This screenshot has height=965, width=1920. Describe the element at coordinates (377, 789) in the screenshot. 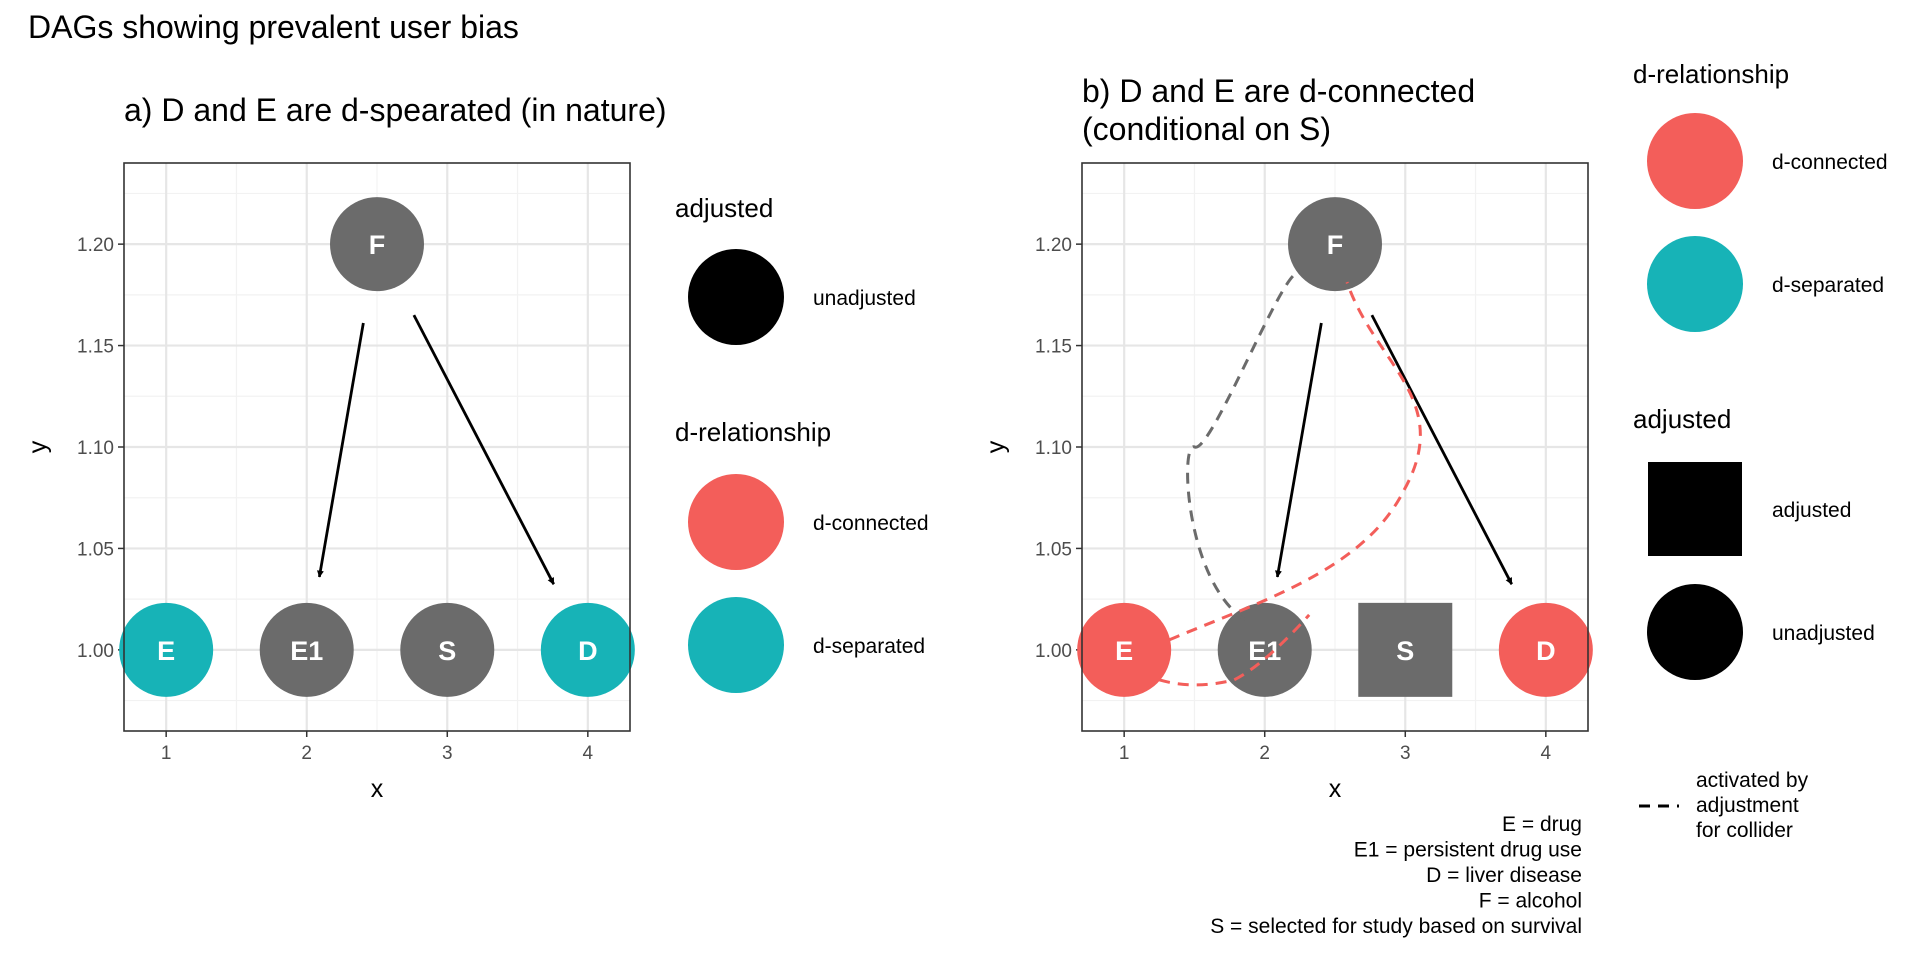

I see `panel-a-xlabel: x` at that location.